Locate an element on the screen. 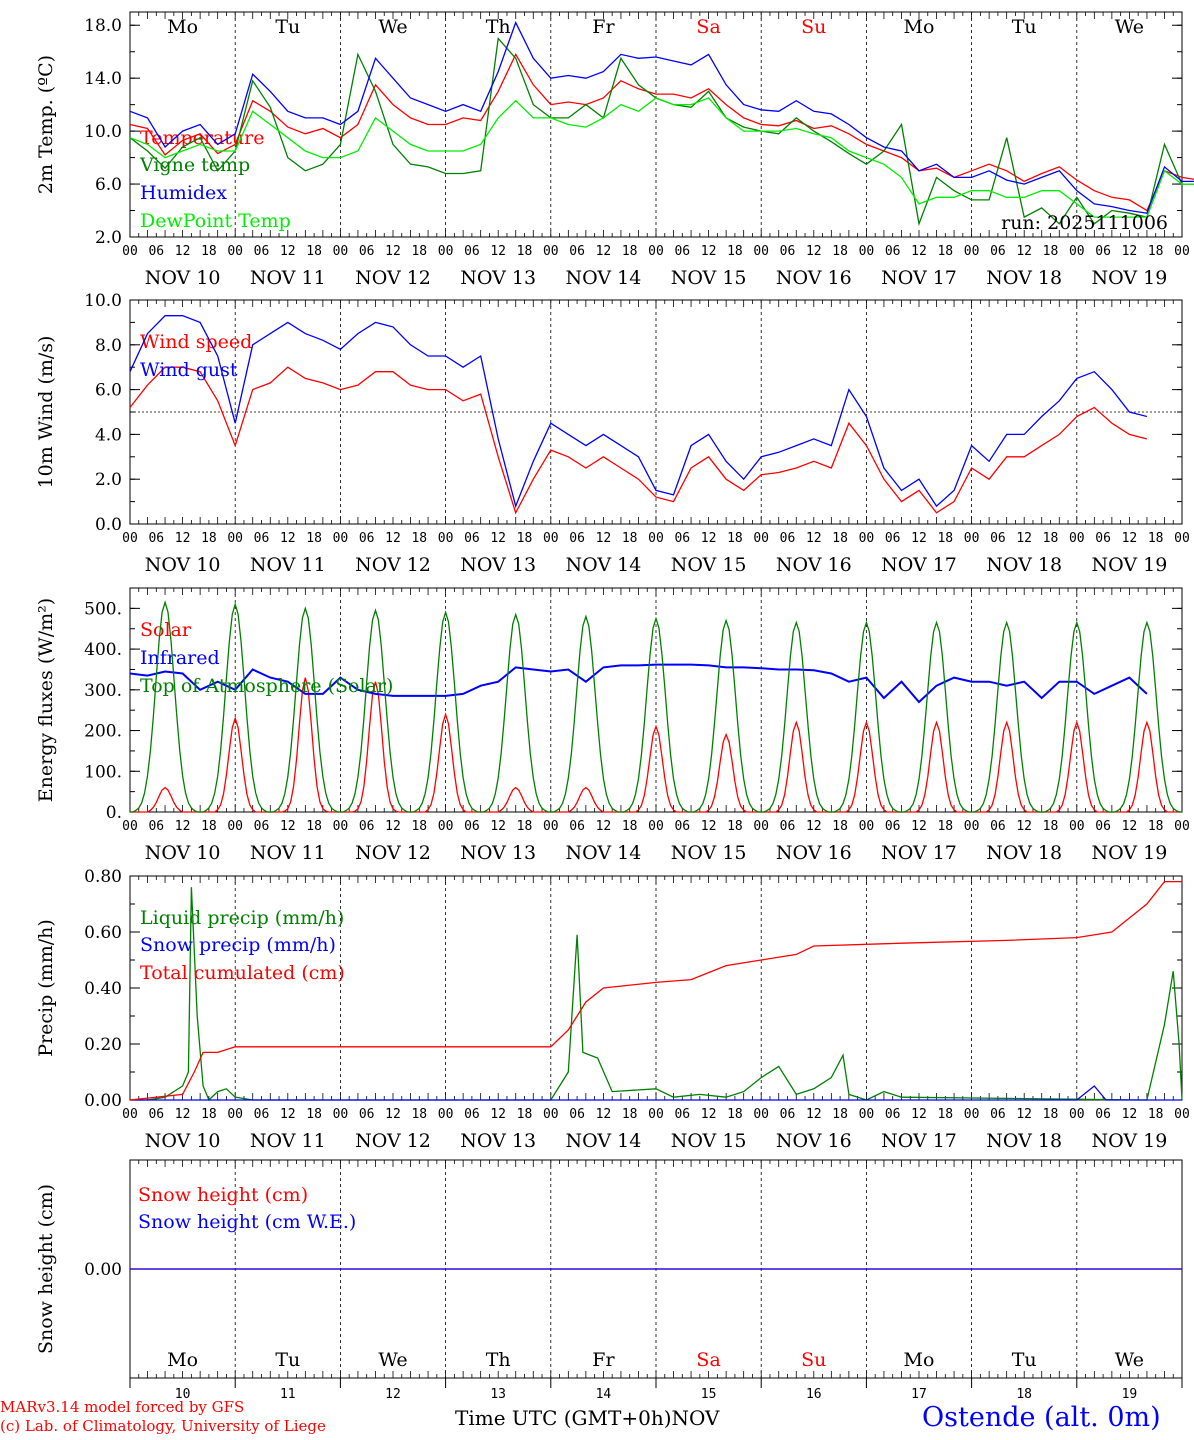 This screenshot has width=1194, height=1440. day-number-label: 10 is located at coordinates (183, 1394).